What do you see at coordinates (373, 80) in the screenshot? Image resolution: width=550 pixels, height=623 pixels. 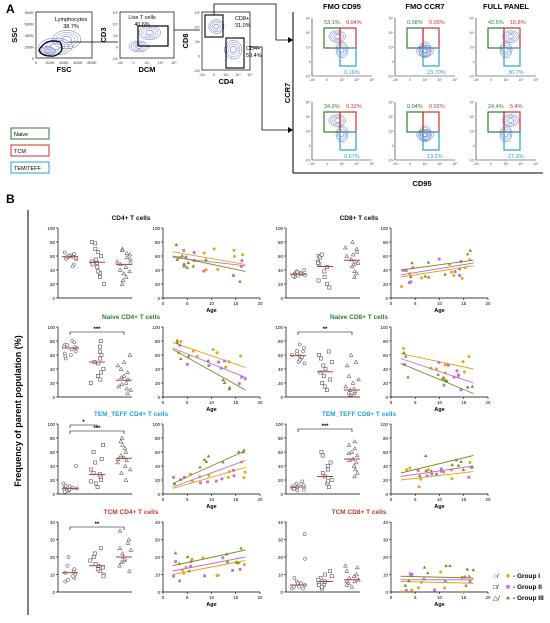 I see `x-tick-label: 10⁵` at bounding box center [373, 80].